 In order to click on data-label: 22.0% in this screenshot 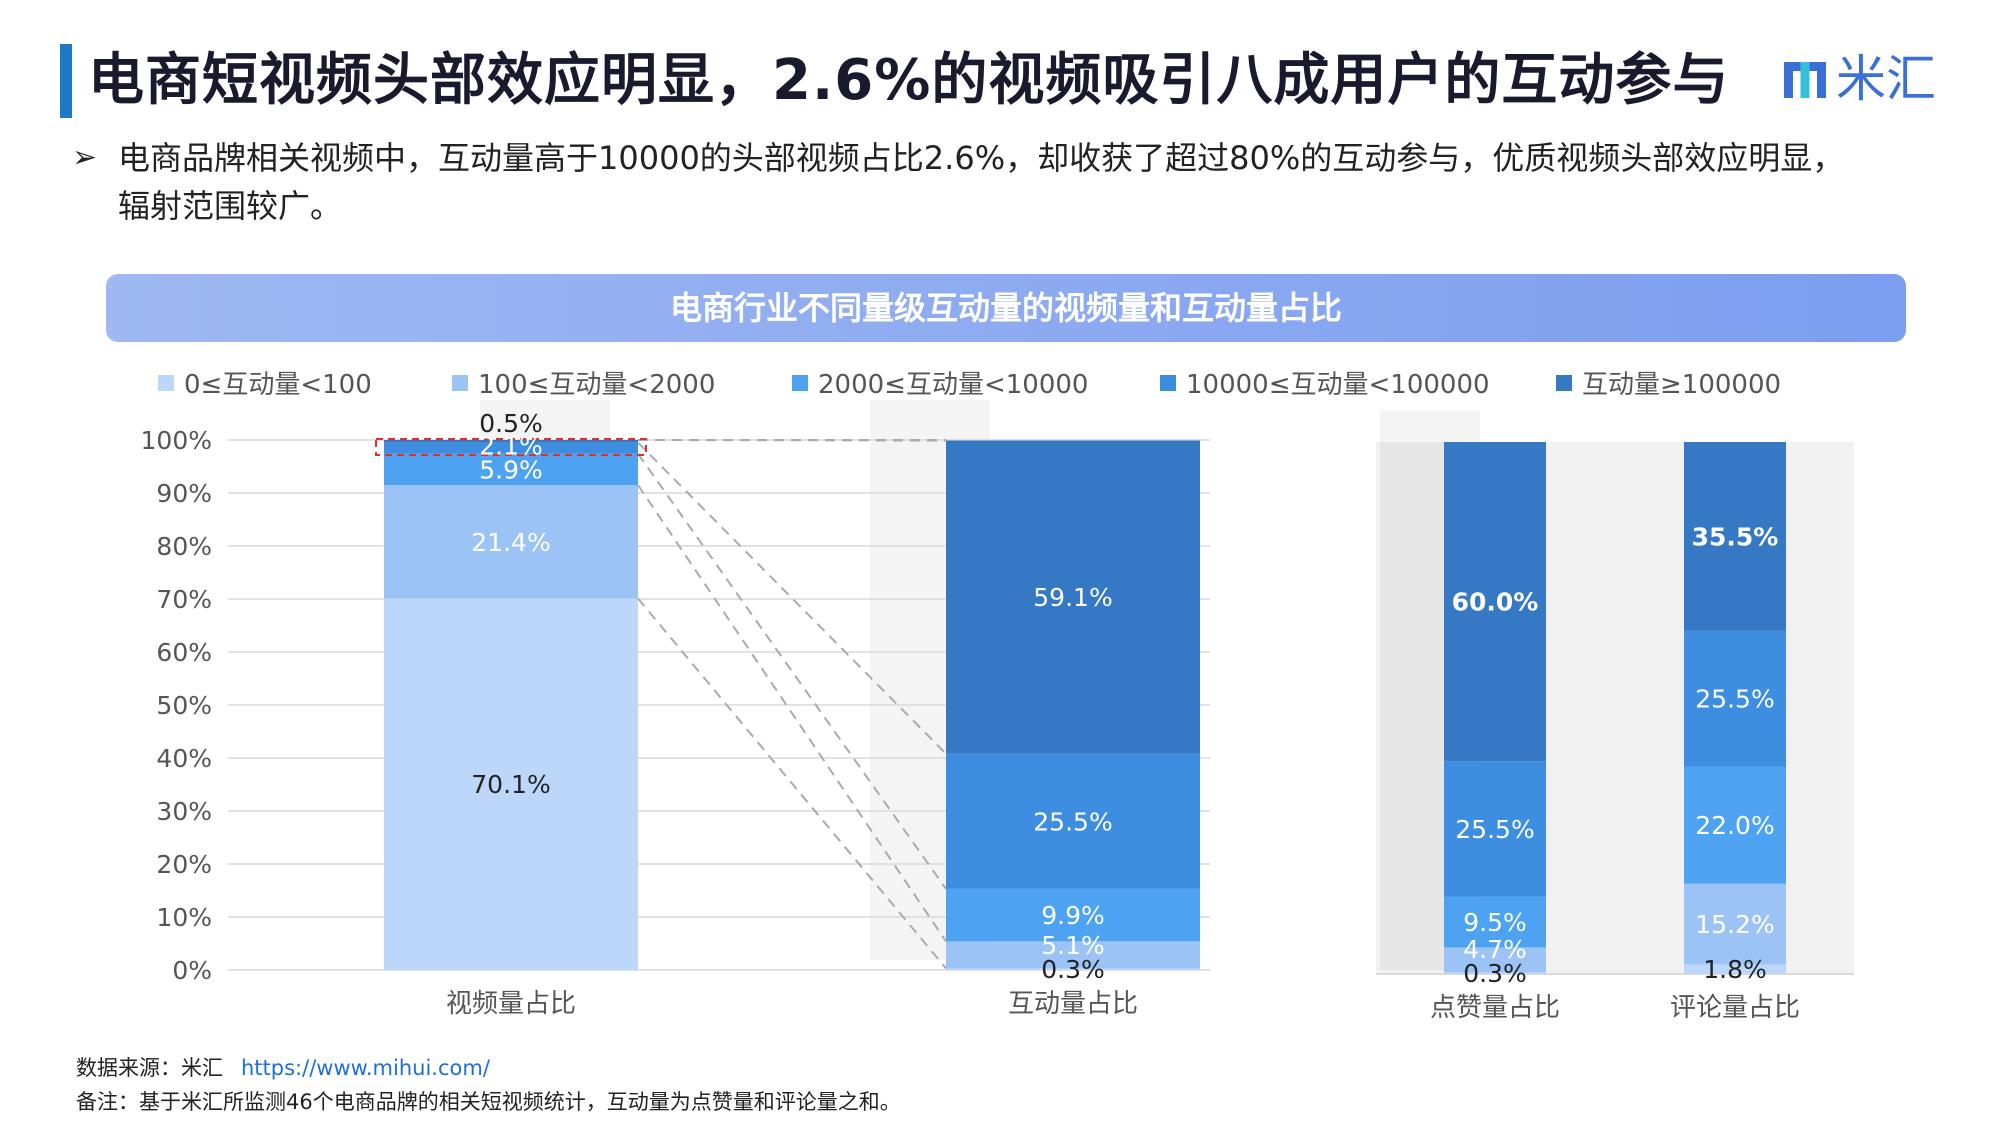, I will do `click(1734, 825)`.